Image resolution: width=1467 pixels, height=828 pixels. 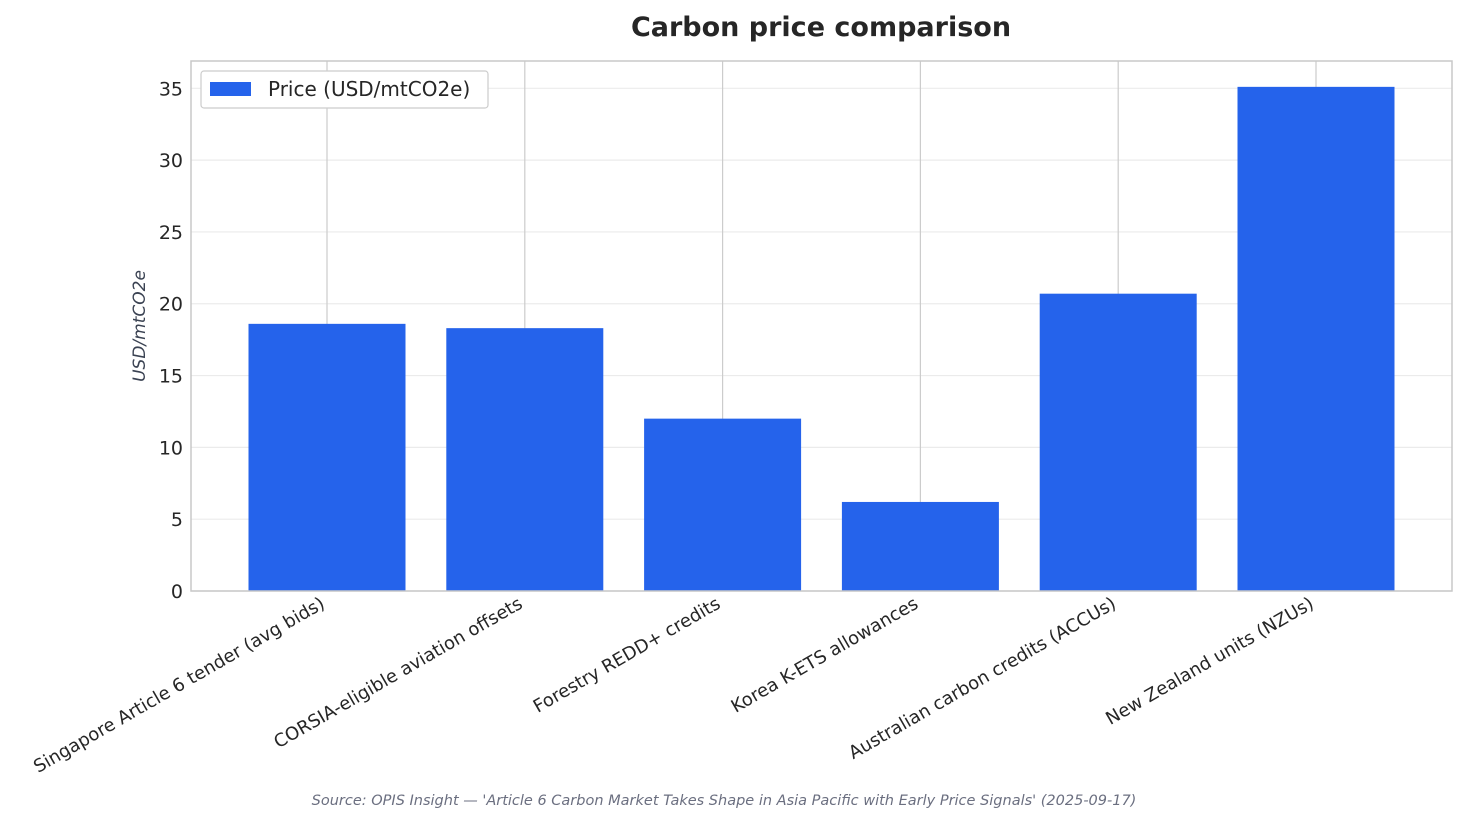 I want to click on y-tick-labels: 0 5 10 15 20 25 30 35, so click(x=171, y=340).